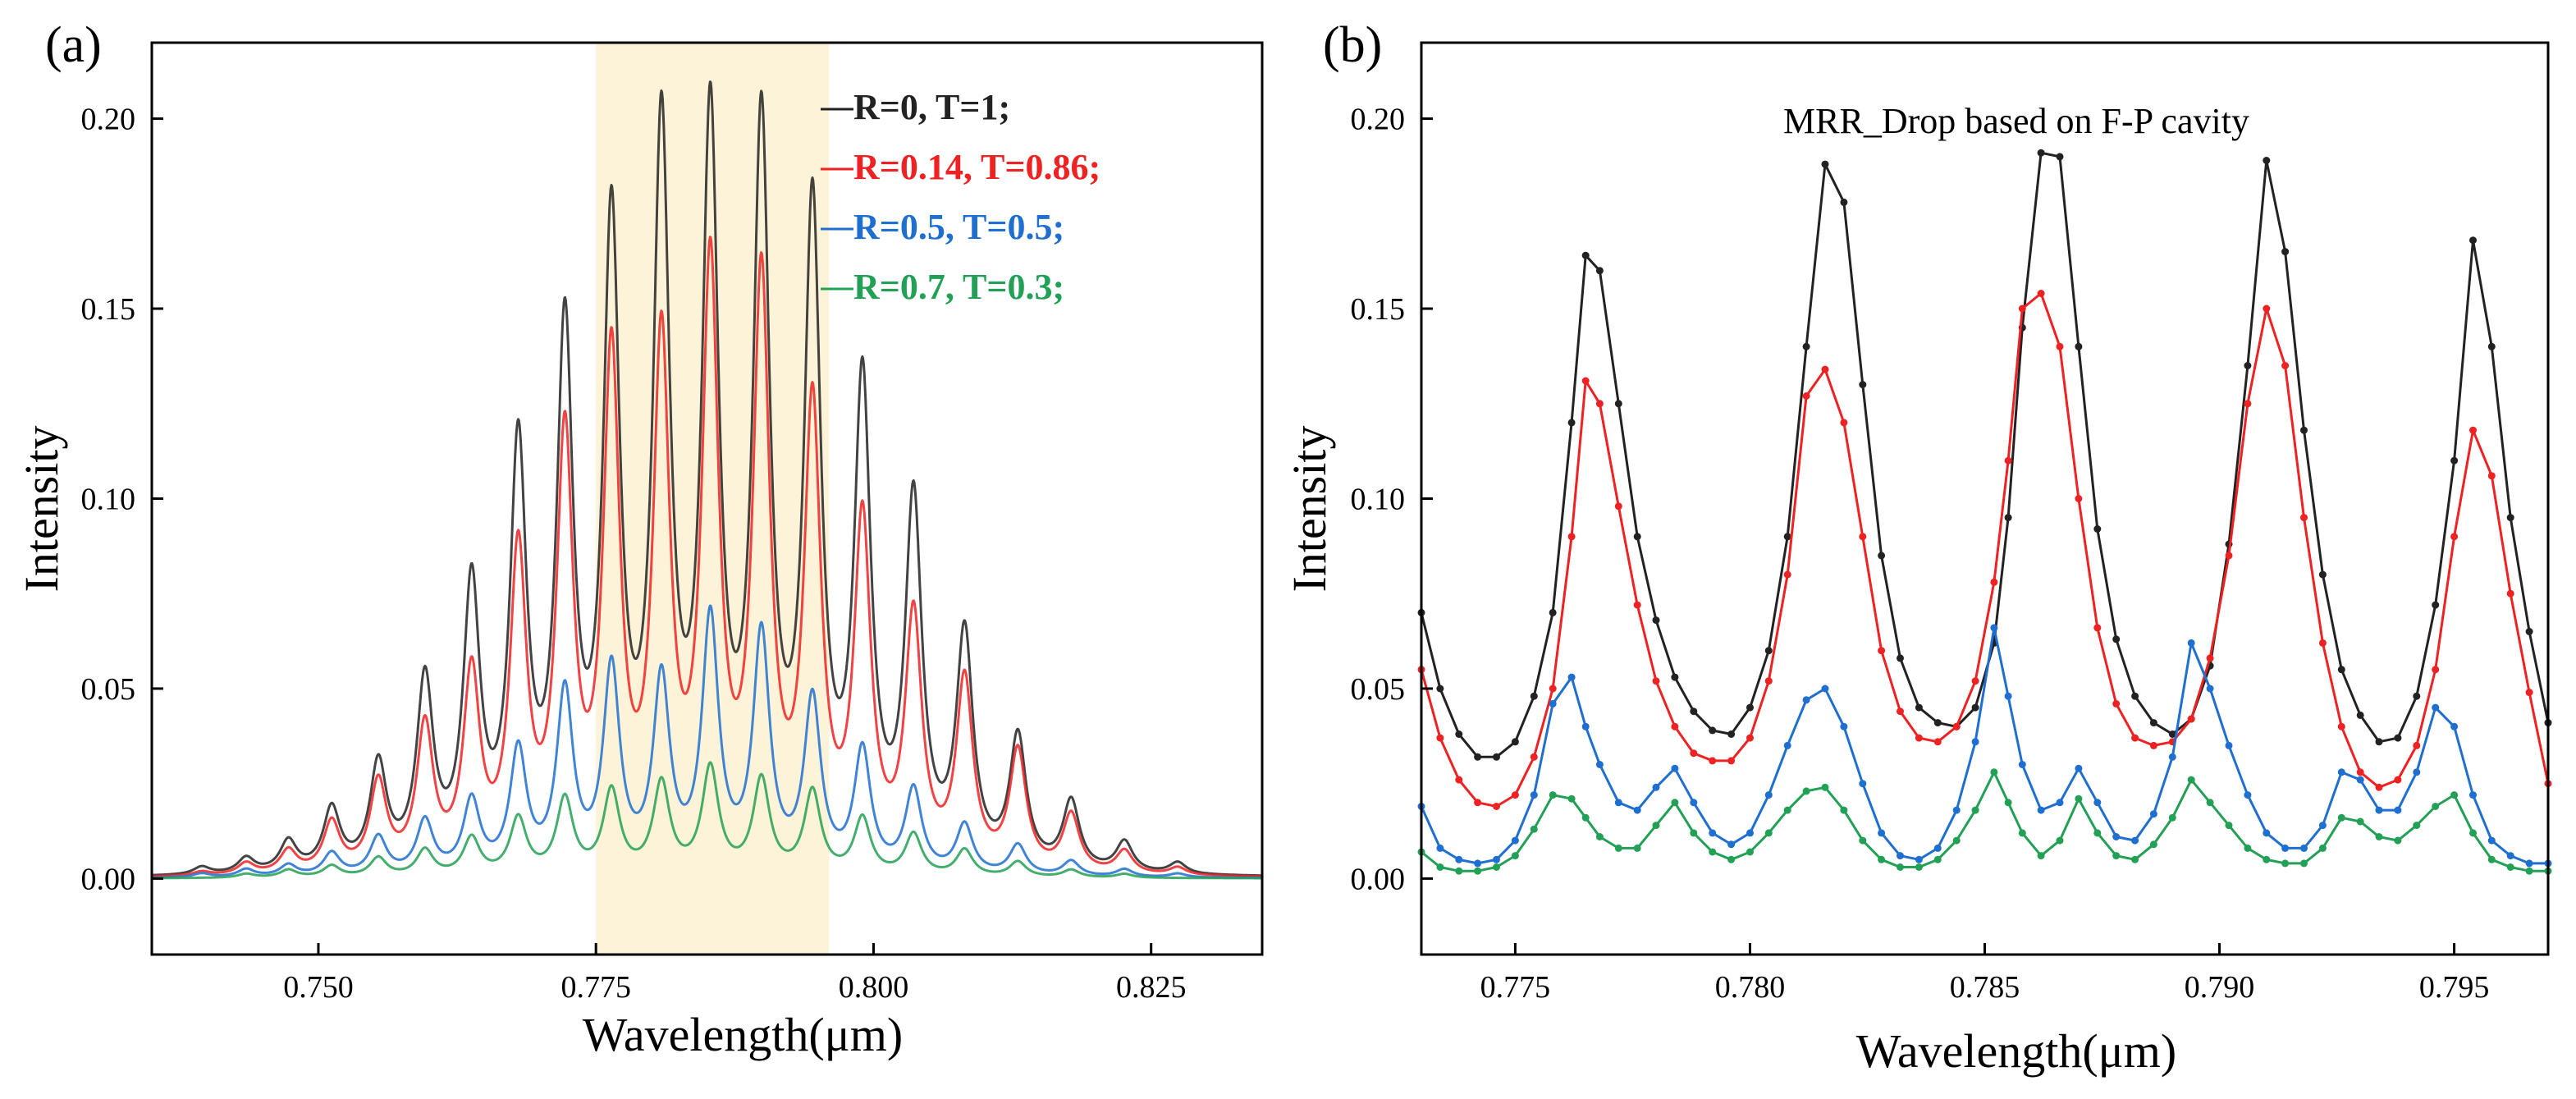 This screenshot has width=2576, height=1099. I want to click on panel-b-title: MRR_Drop based on F-P cavity, so click(2016, 121).